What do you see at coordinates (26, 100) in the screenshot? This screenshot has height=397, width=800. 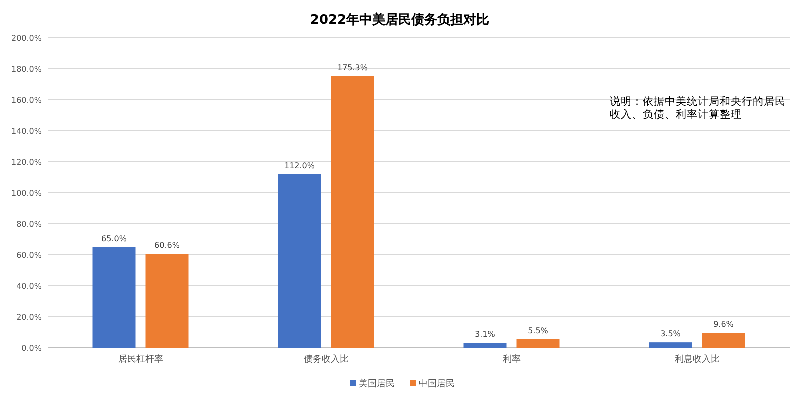 I see `y-tick-label: 160.0%` at bounding box center [26, 100].